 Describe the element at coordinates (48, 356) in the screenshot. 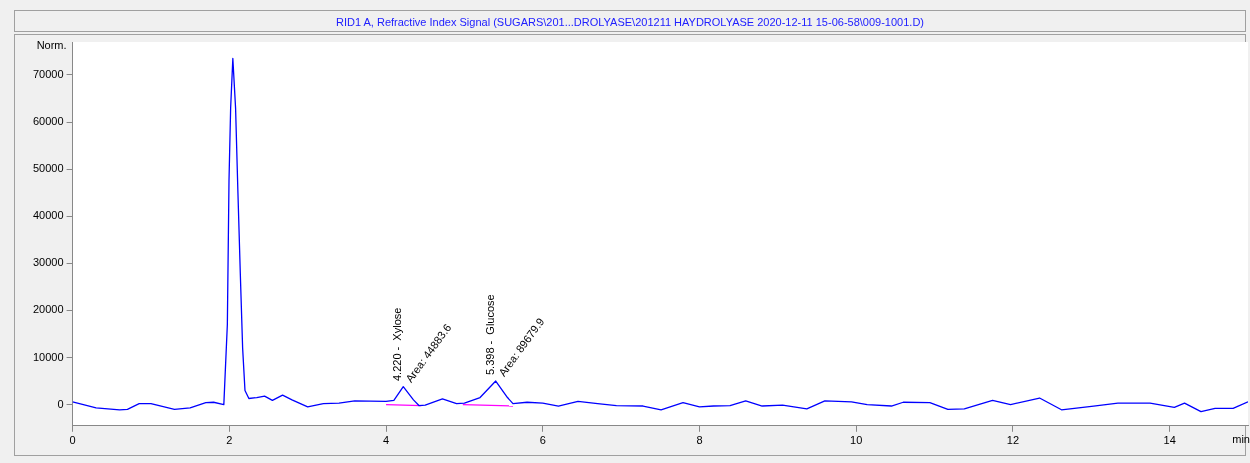

I see `y-tick-label: 10000` at that location.